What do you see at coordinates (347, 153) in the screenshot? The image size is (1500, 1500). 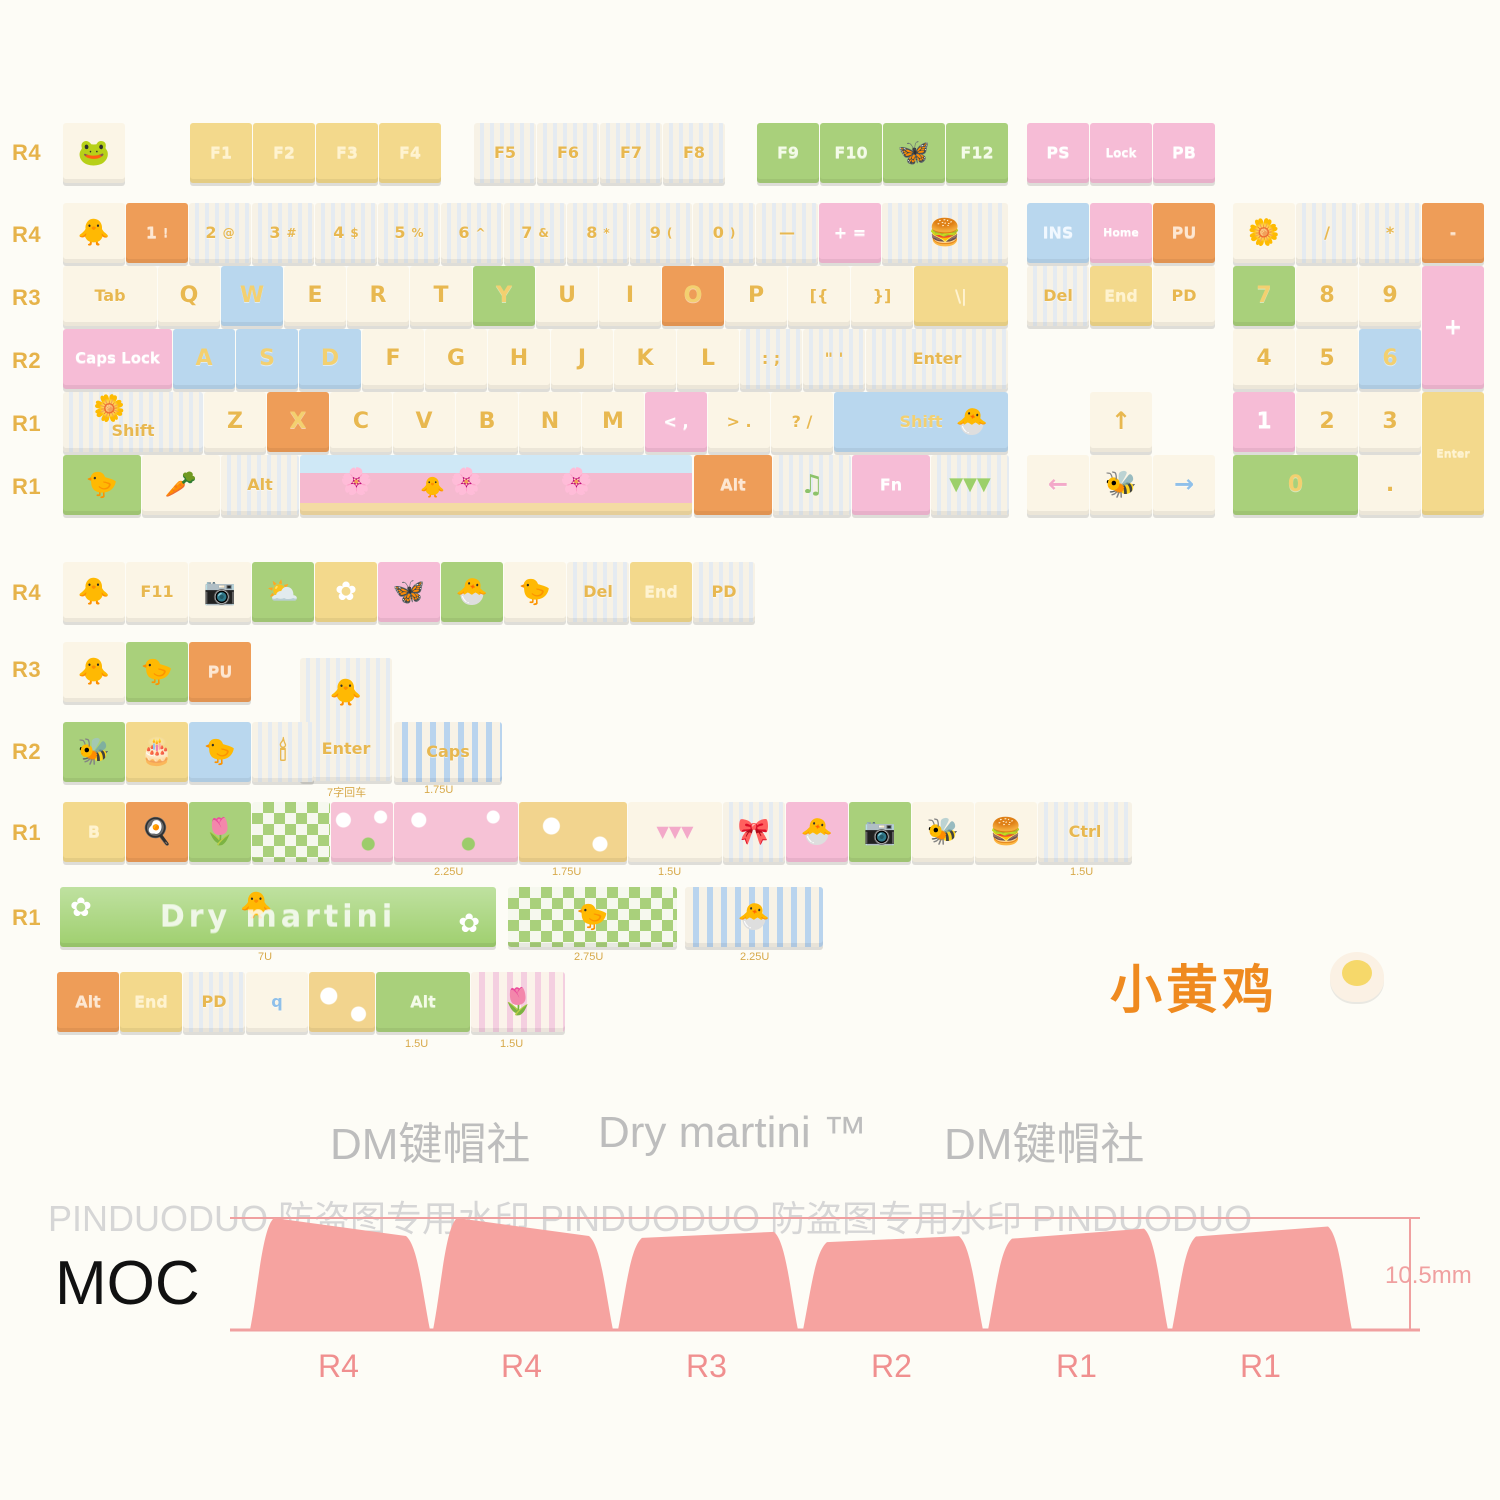 I see `key-f3: F3` at bounding box center [347, 153].